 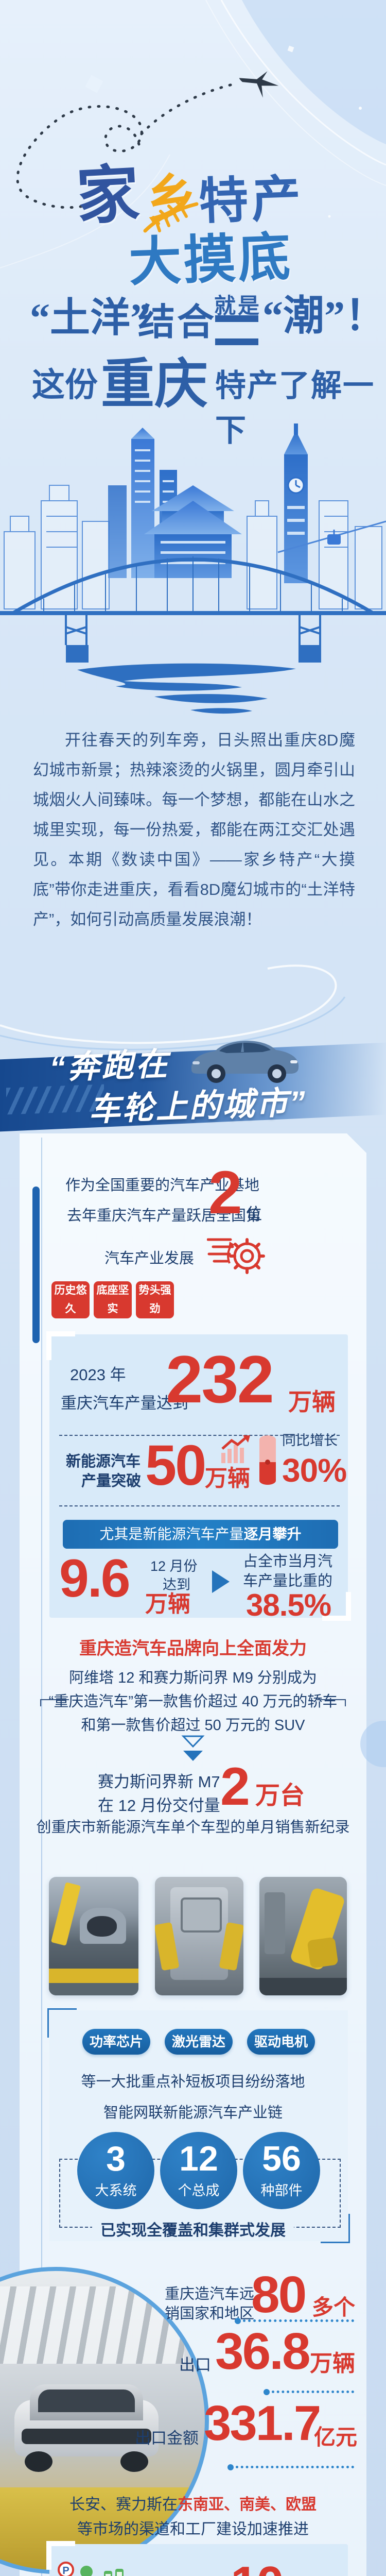 What do you see at coordinates (198, 1476) in the screenshot?
I see `subcard-2023` at bounding box center [198, 1476].